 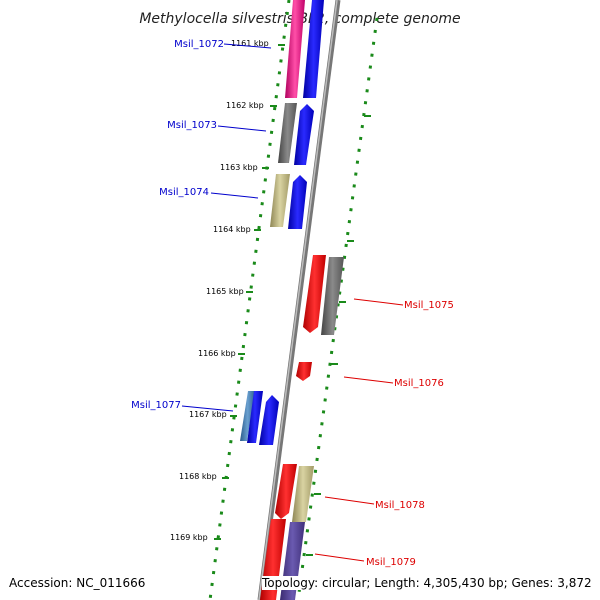 I want to click on gene-label-msil-1072: Msil_1072, so click(x=199, y=44).